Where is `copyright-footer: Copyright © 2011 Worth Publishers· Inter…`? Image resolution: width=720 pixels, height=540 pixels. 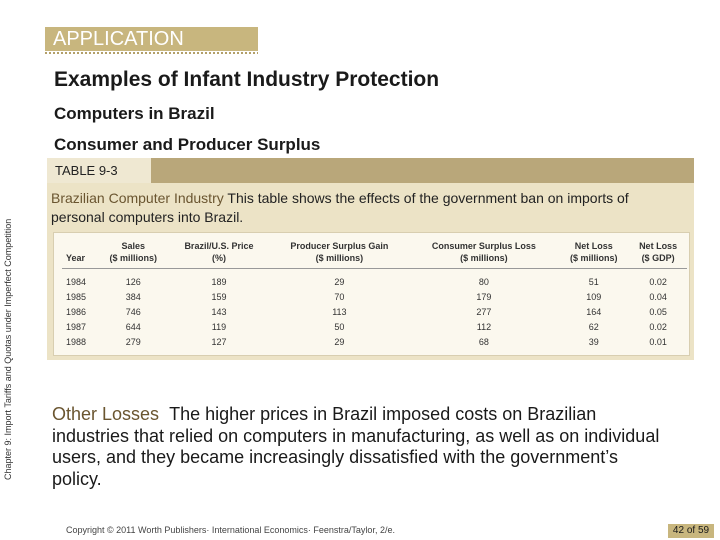 copyright-footer: Copyright © 2011 Worth Publishers· Inter… is located at coordinates (230, 530).